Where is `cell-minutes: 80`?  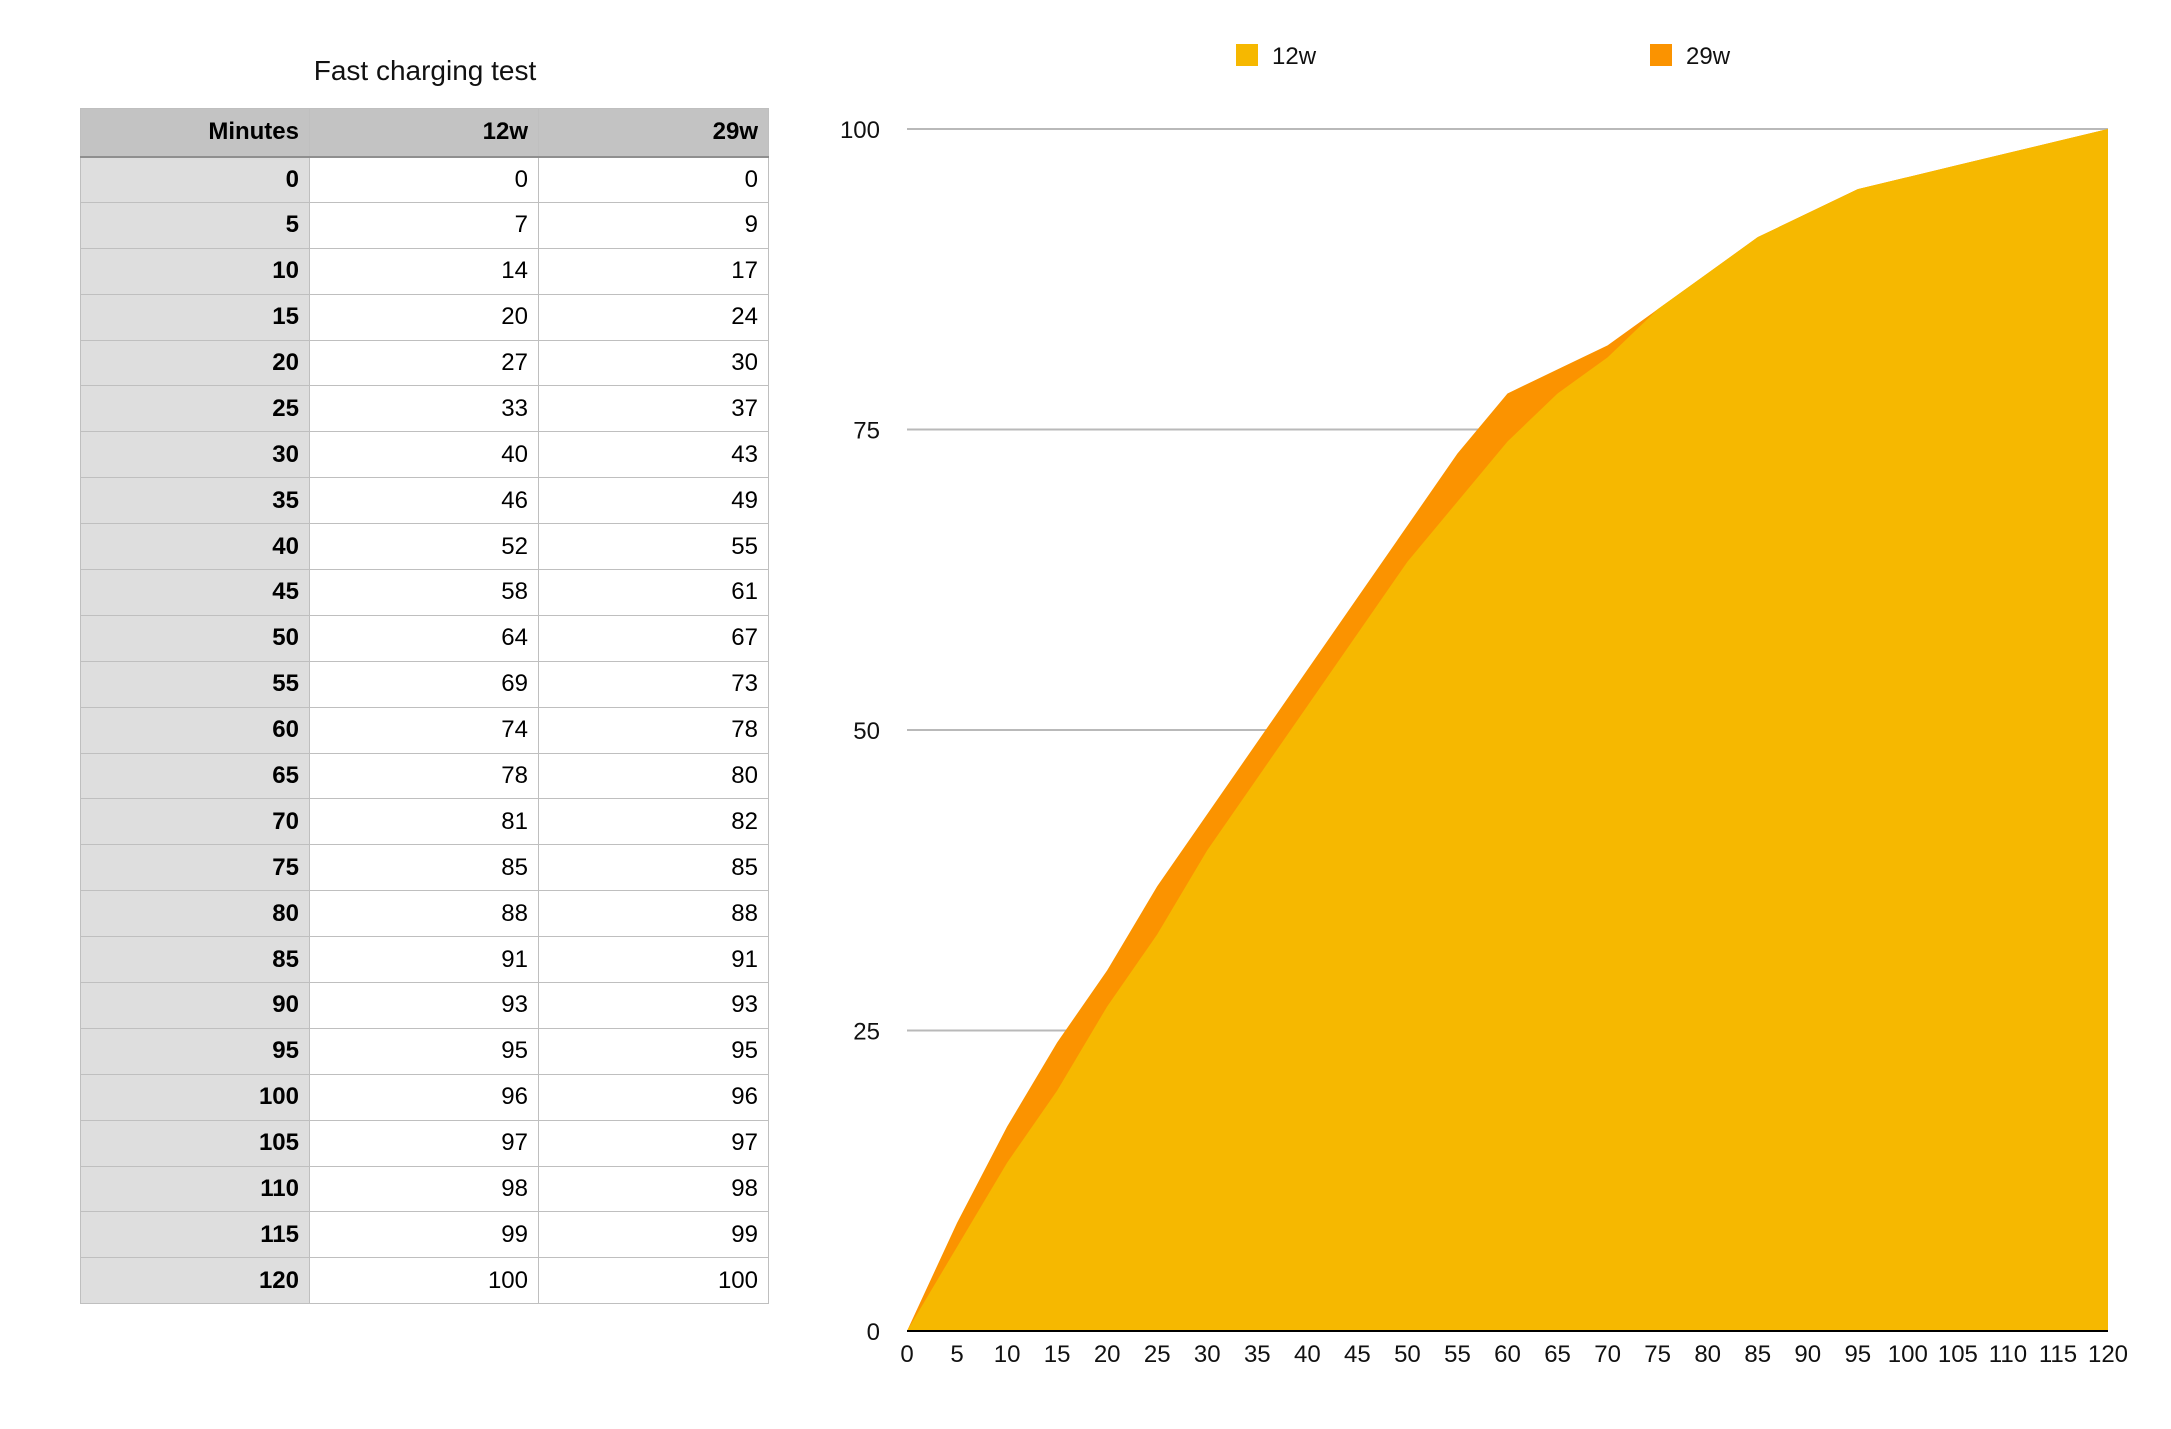
cell-minutes: 80 is located at coordinates (195, 914).